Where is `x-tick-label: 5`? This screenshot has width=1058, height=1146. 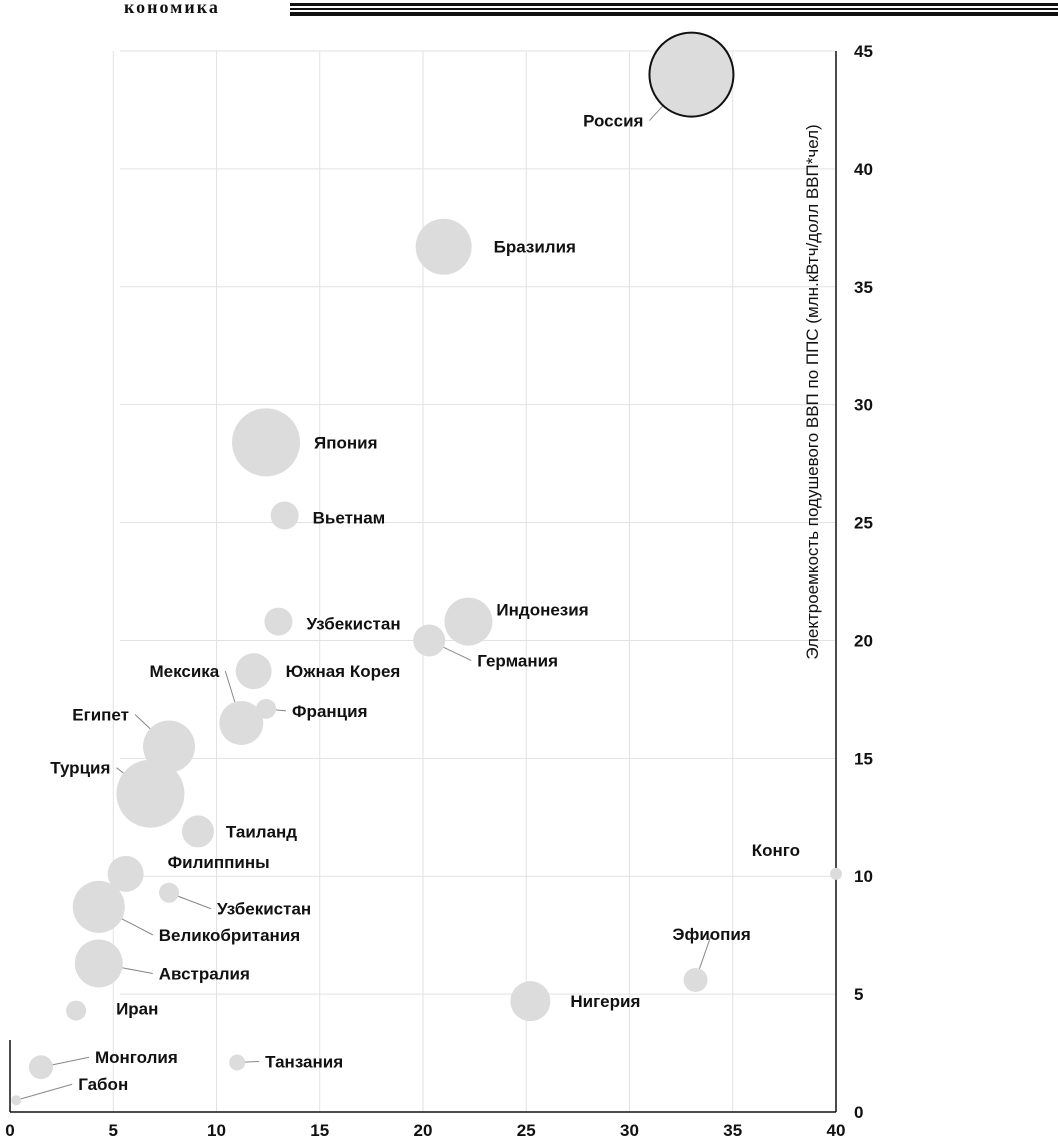 x-tick-label: 5 is located at coordinates (113, 1130).